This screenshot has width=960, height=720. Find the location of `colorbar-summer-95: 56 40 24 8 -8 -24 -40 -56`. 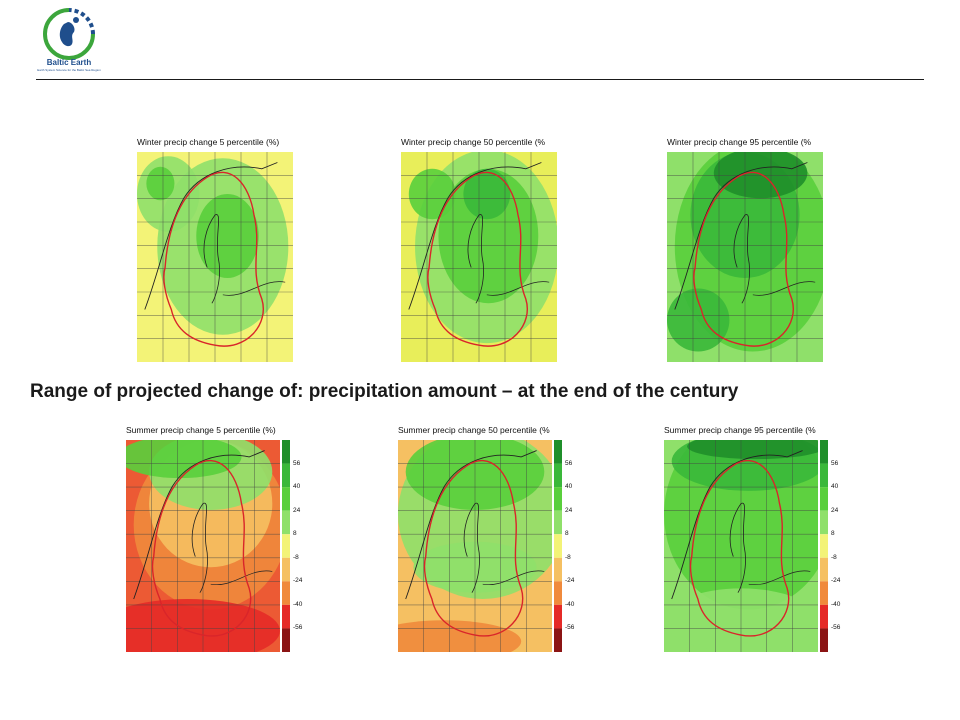

colorbar-summer-95: 56 40 24 8 -8 -24 -40 -56 is located at coordinates (830, 548).